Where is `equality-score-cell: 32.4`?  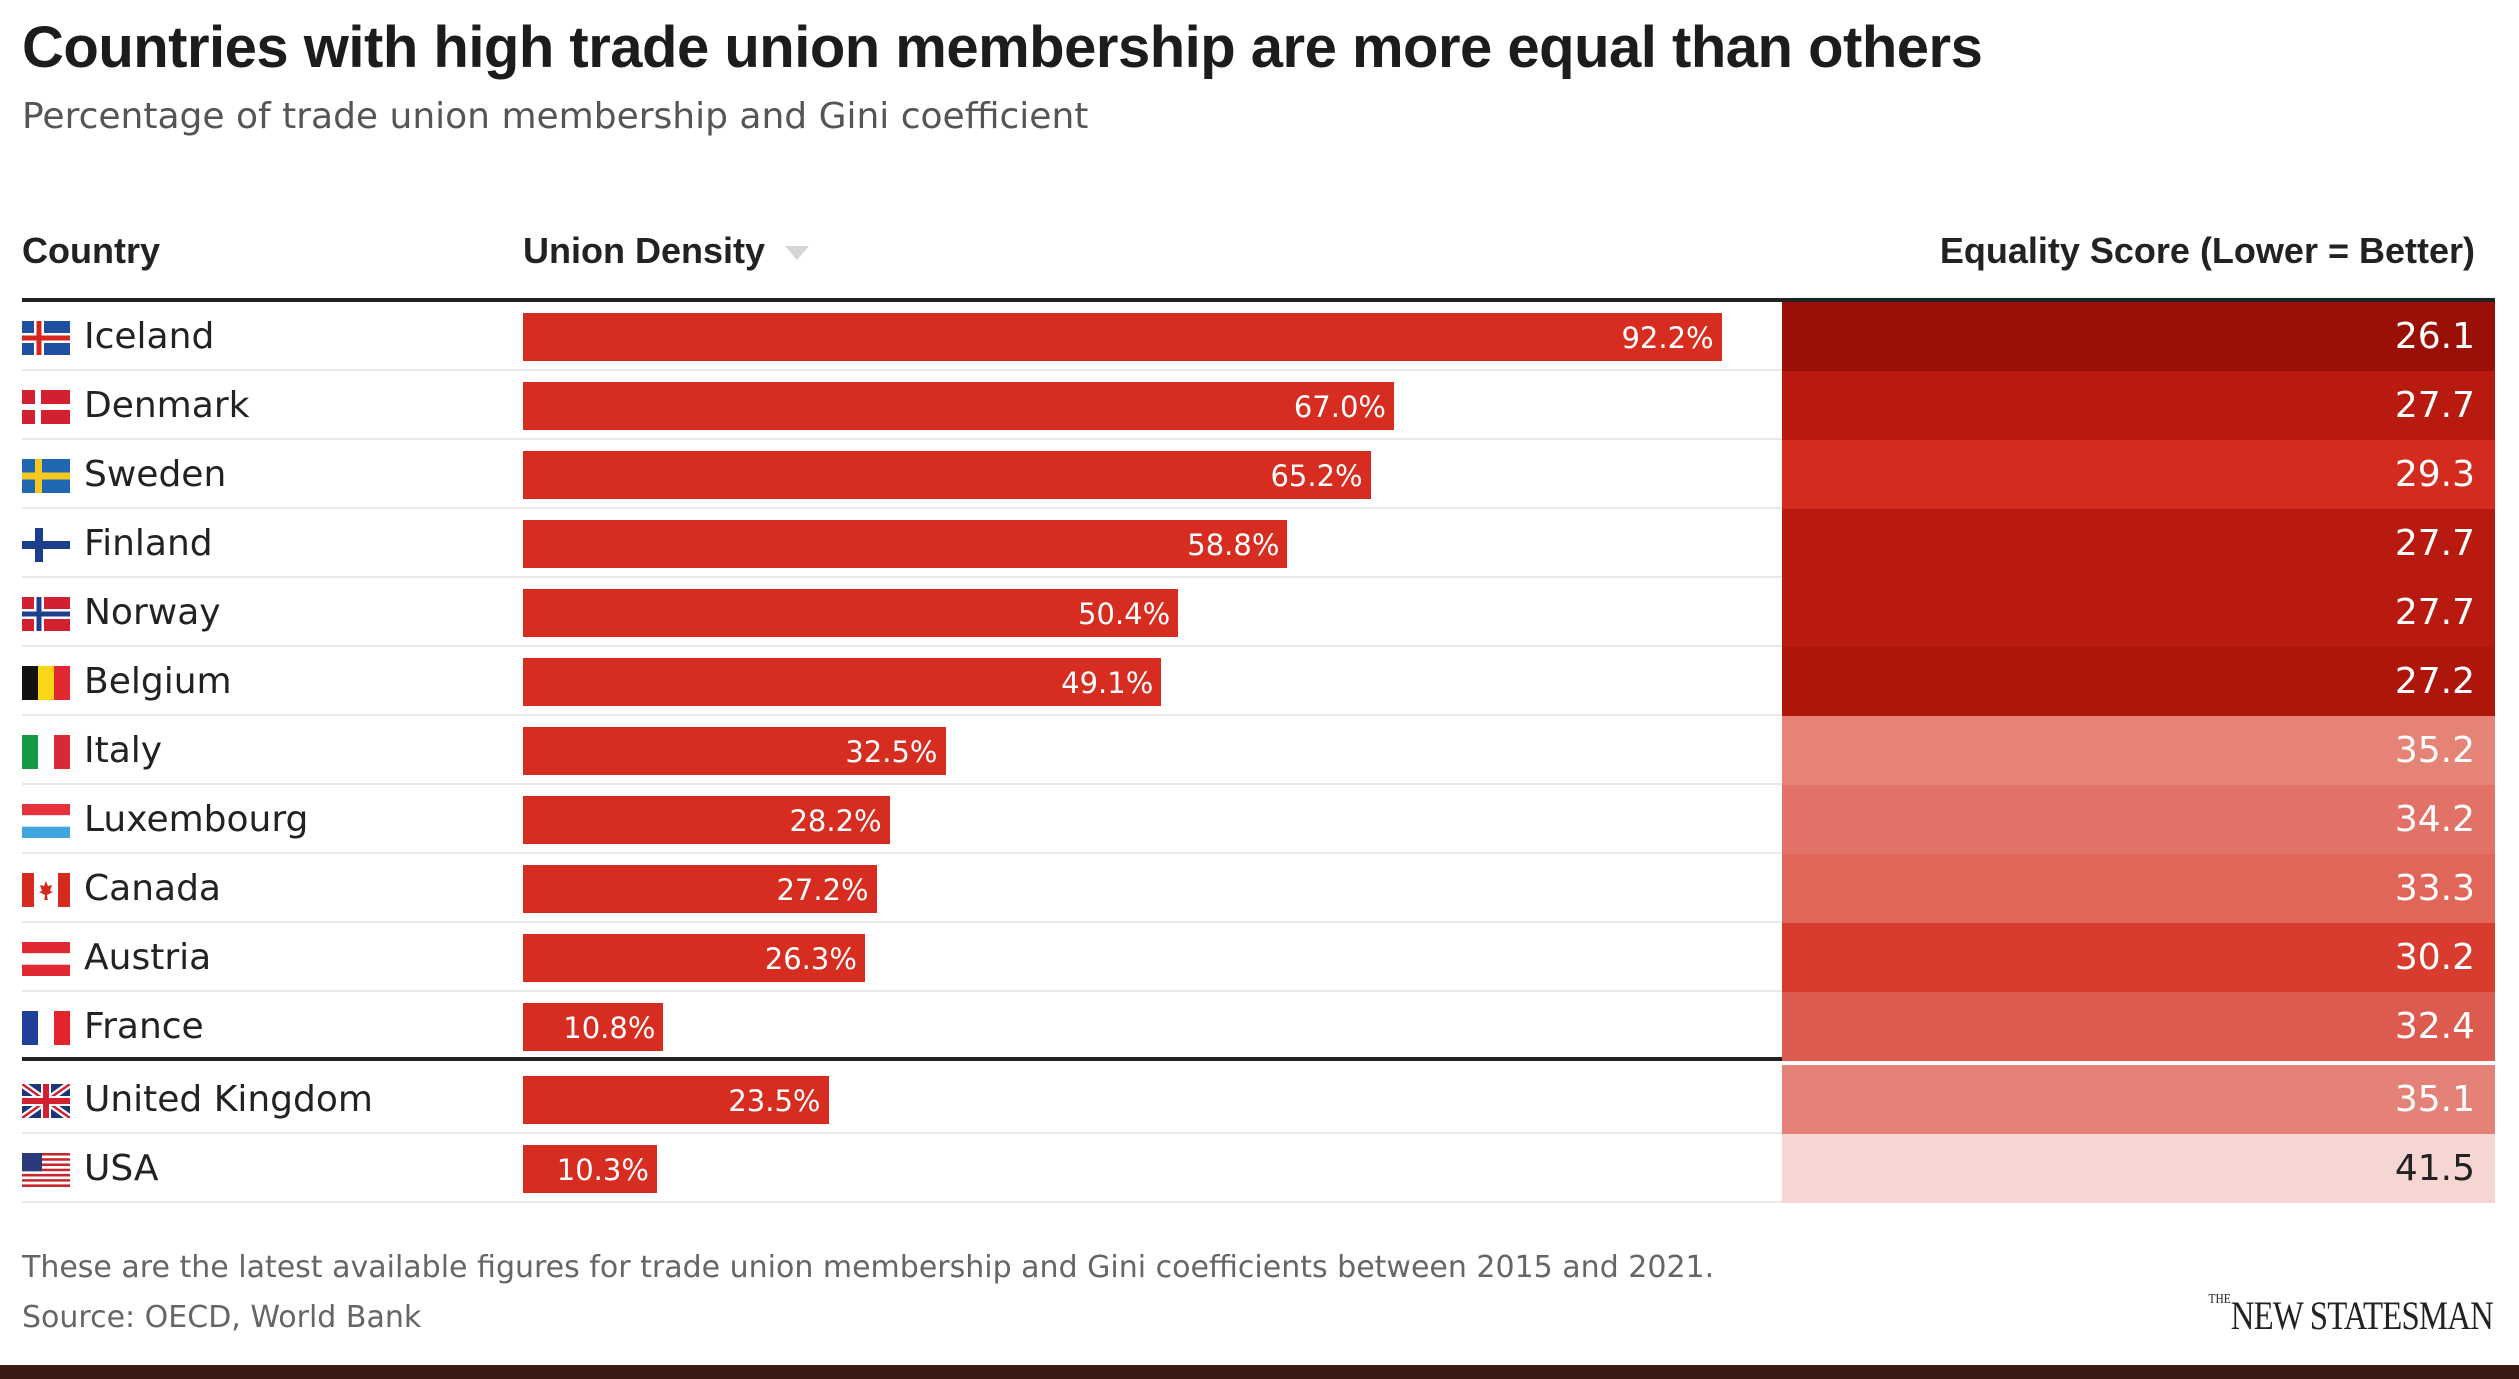
equality-score-cell: 32.4 is located at coordinates (2138, 1026).